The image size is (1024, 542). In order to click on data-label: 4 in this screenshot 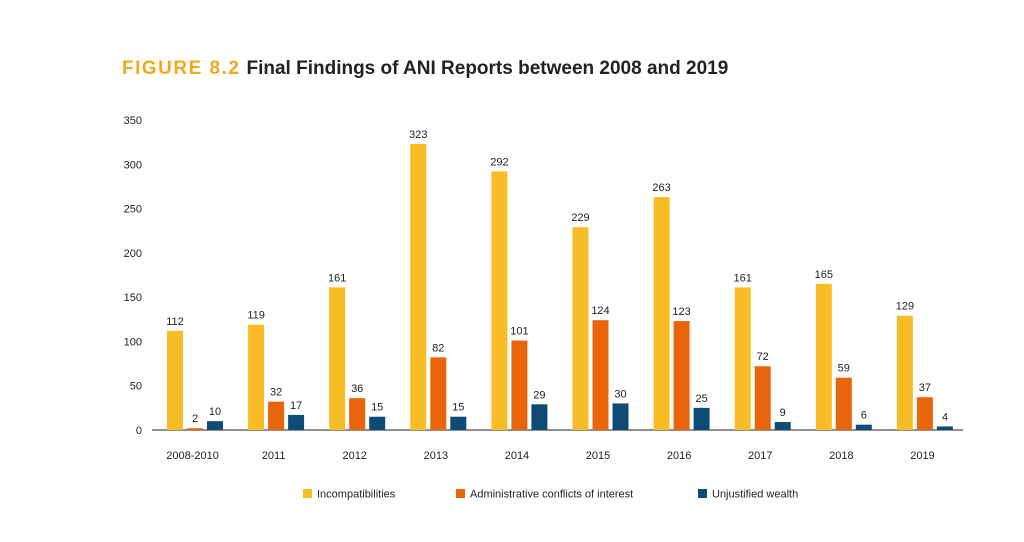, I will do `click(945, 417)`.